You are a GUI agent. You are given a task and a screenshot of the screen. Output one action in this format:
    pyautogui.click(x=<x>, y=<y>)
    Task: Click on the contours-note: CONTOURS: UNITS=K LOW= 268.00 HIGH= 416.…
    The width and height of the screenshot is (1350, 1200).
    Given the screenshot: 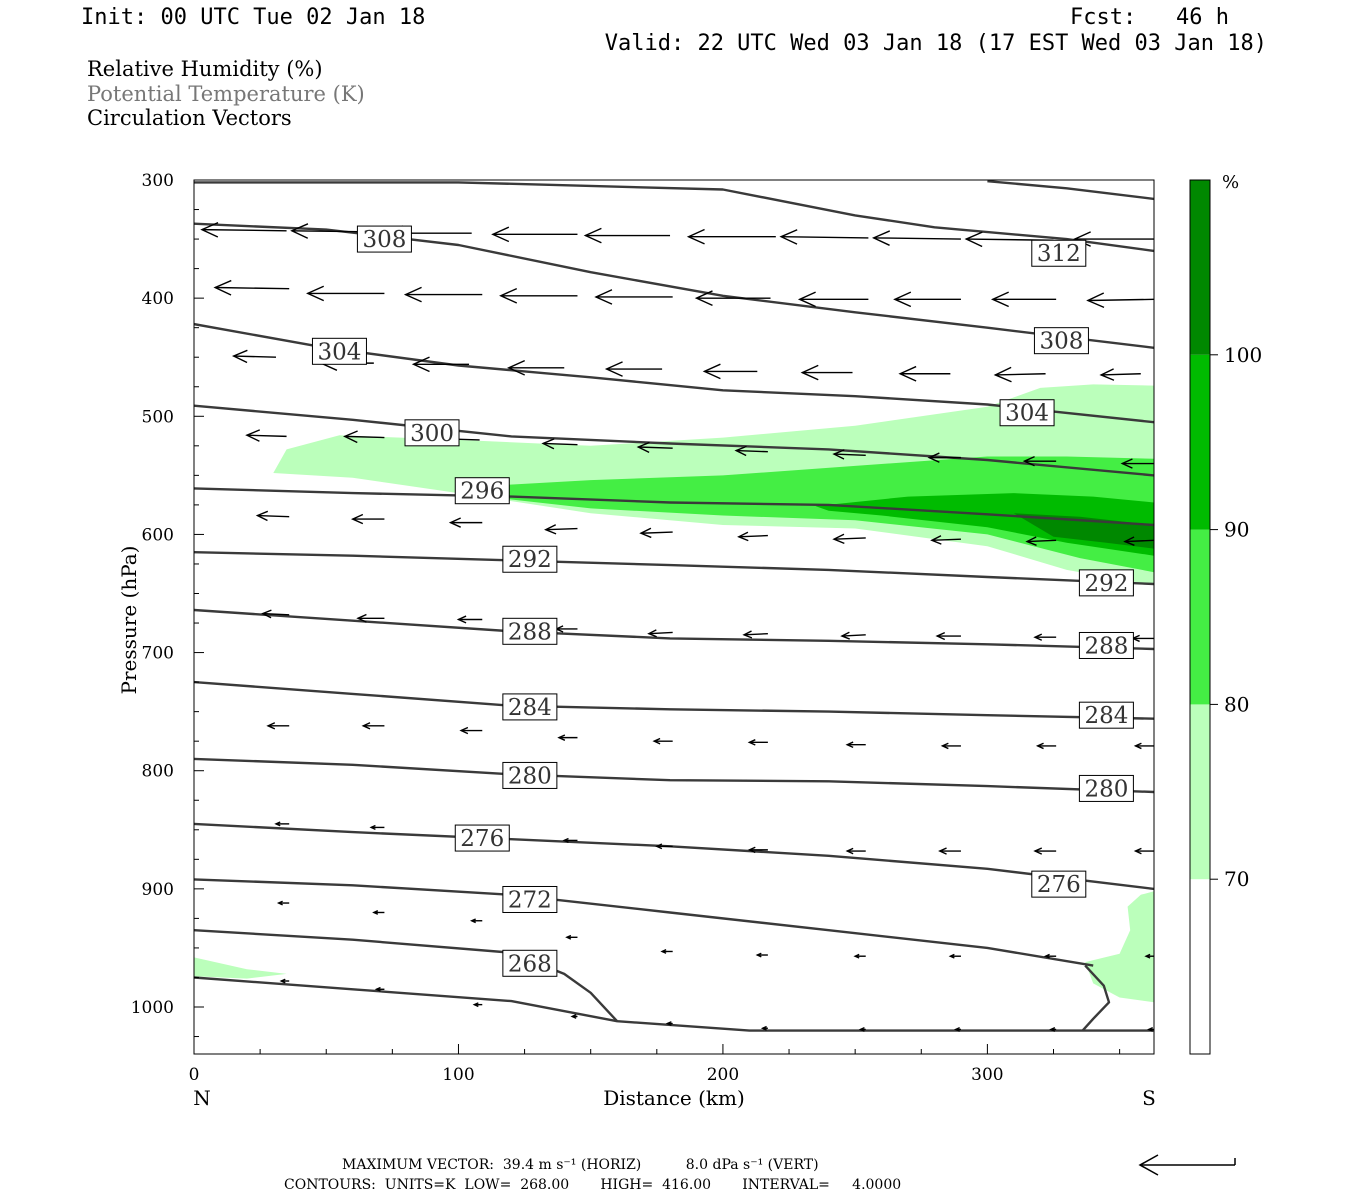 What is the action you would take?
    pyautogui.click(x=593, y=1185)
    